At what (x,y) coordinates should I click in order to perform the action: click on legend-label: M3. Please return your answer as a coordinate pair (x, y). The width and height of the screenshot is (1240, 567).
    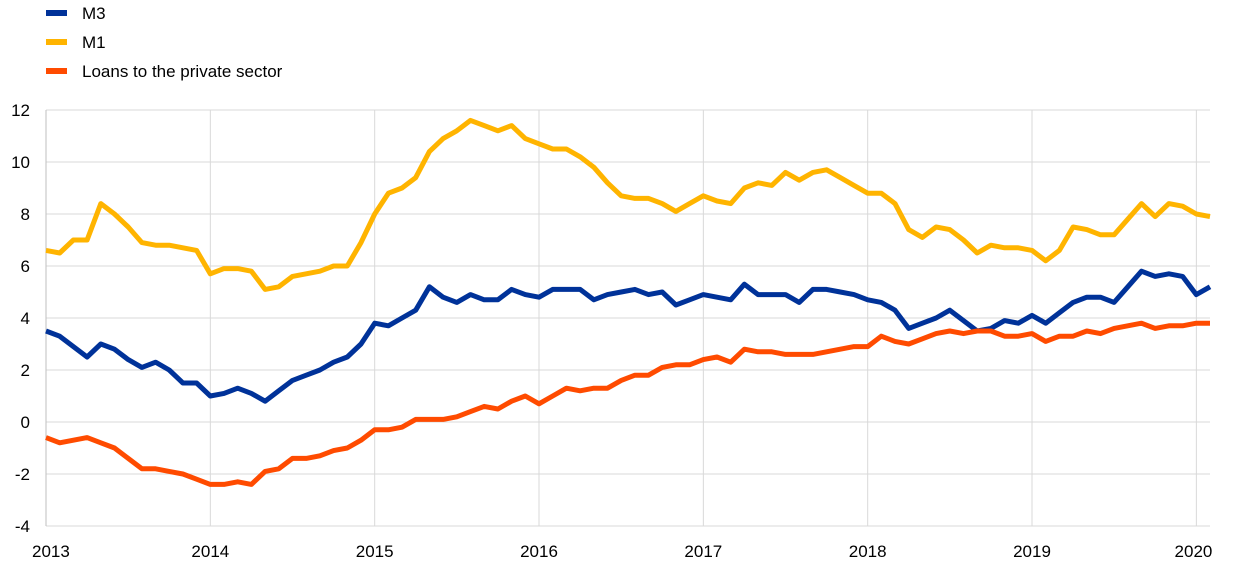
    Looking at the image, I should click on (94, 13).